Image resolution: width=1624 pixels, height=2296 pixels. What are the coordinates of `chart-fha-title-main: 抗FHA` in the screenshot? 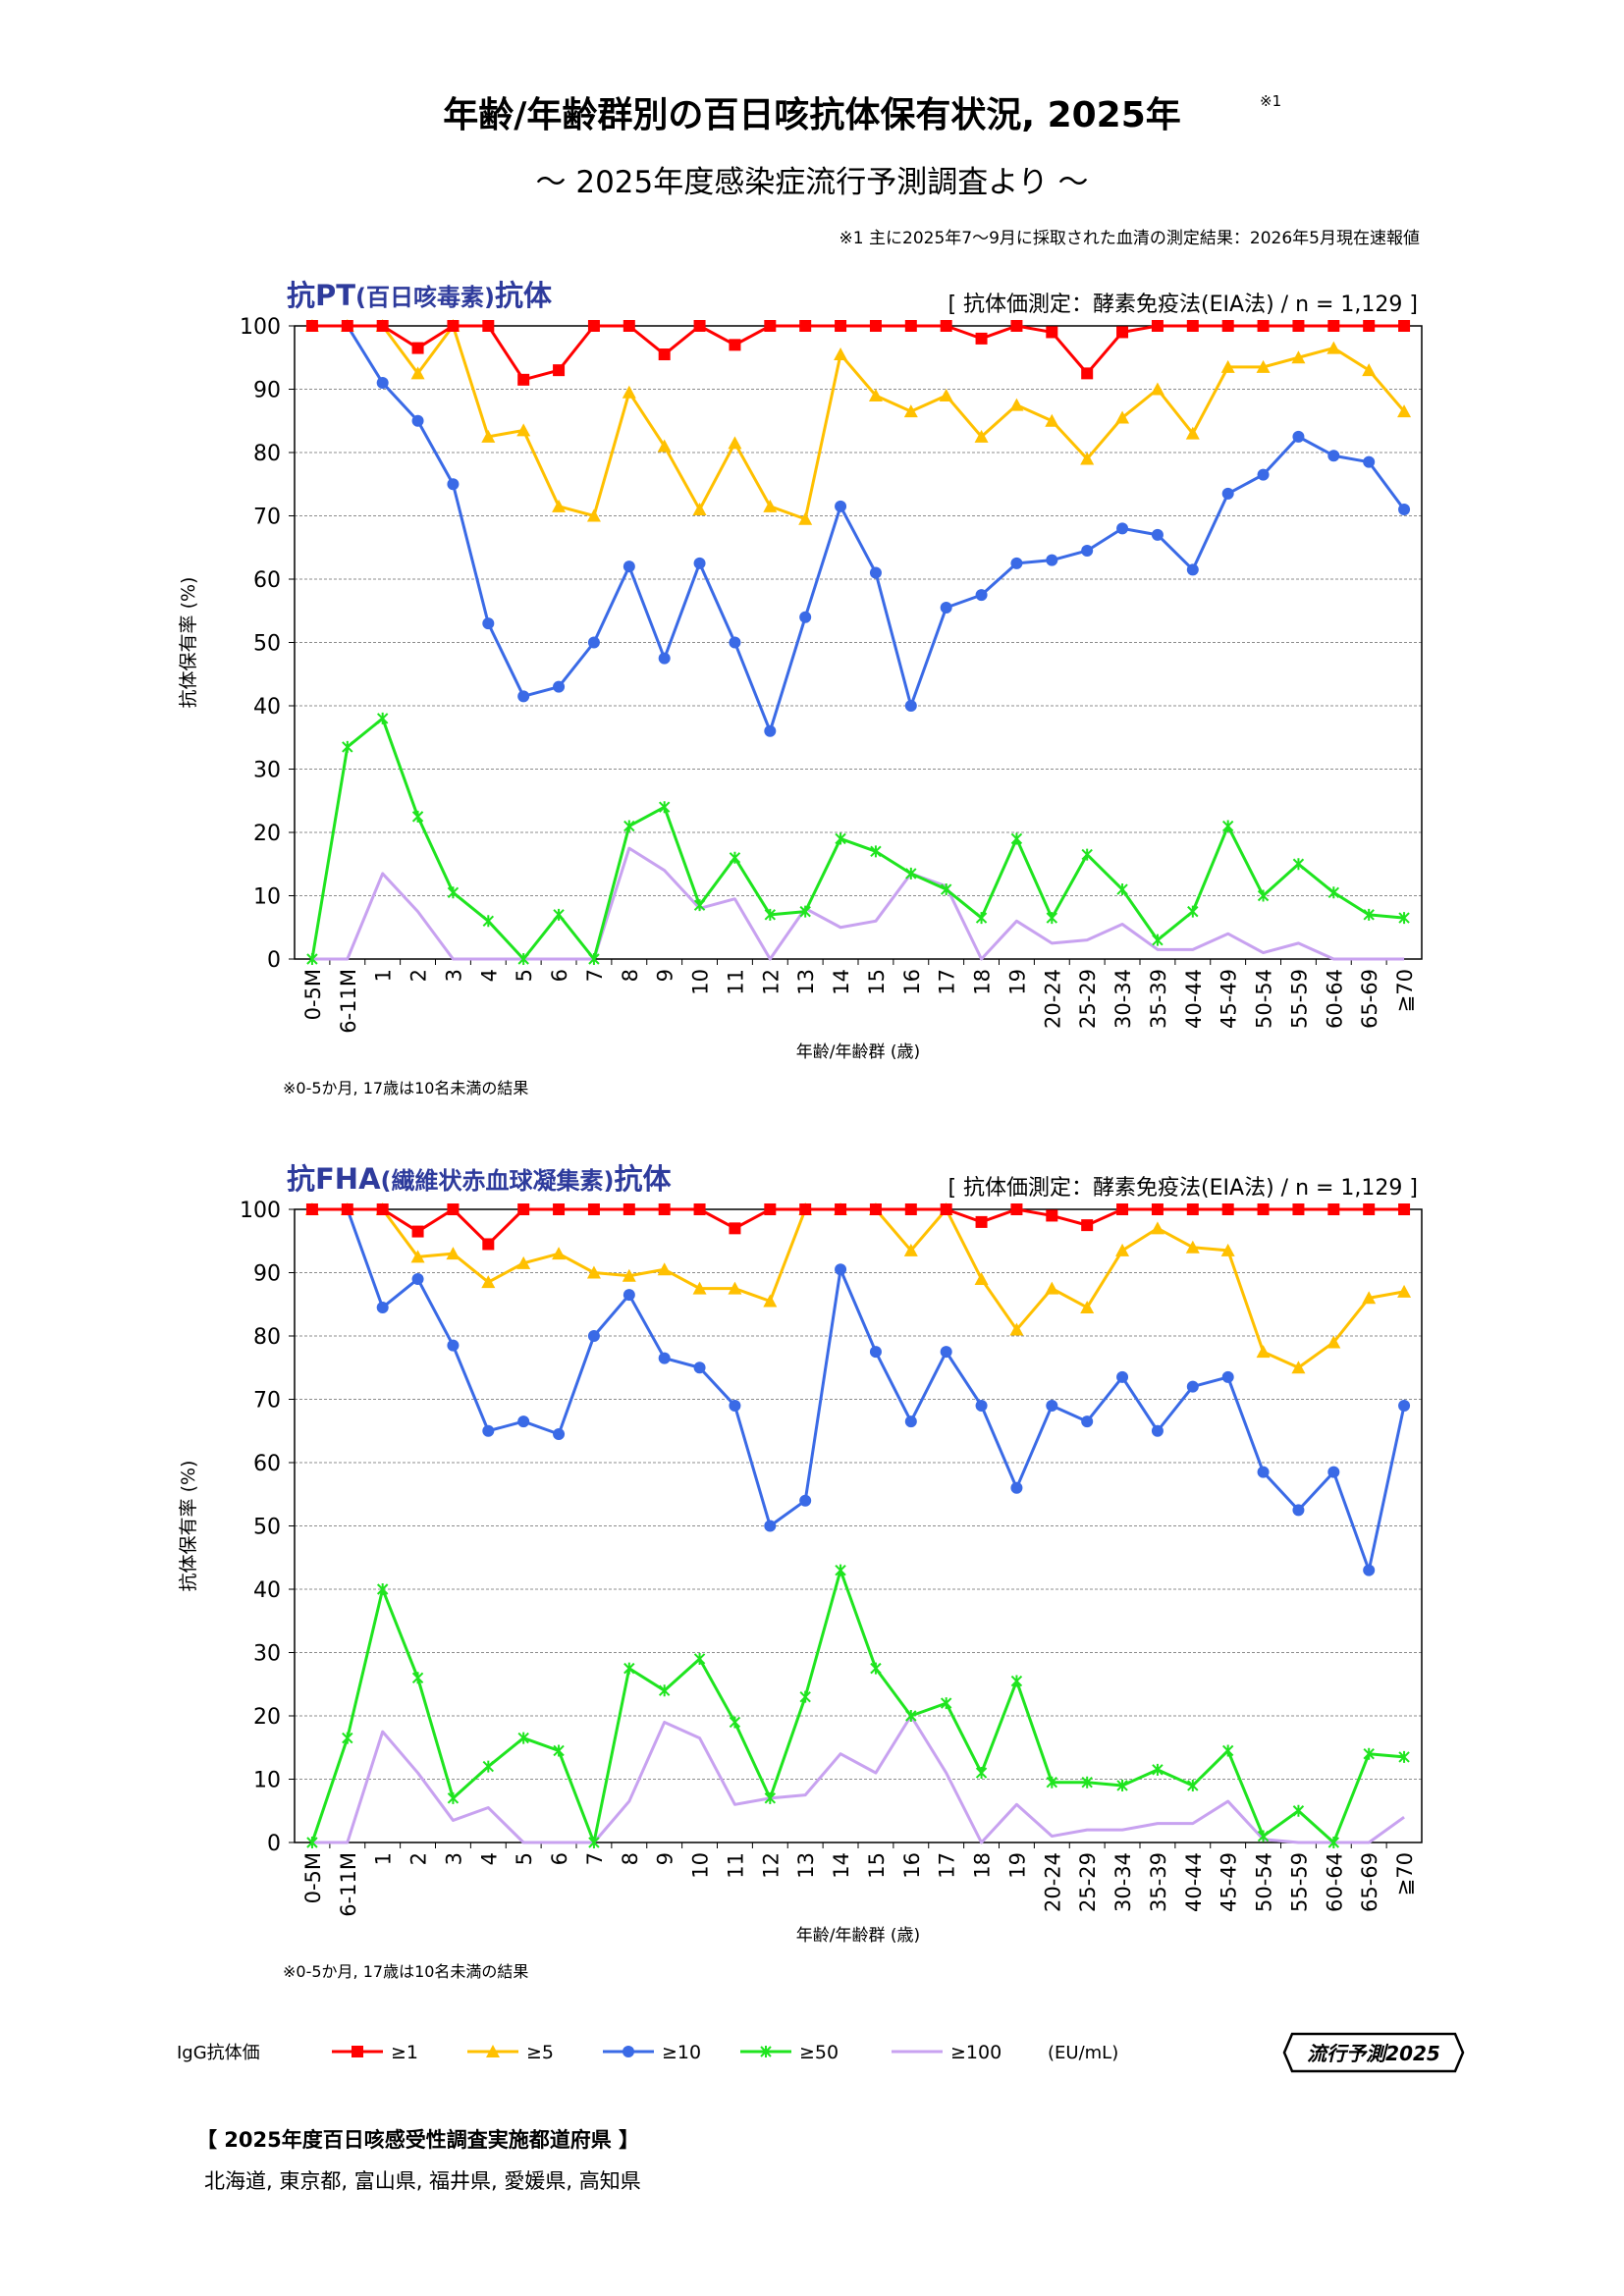 It's located at (334, 1179).